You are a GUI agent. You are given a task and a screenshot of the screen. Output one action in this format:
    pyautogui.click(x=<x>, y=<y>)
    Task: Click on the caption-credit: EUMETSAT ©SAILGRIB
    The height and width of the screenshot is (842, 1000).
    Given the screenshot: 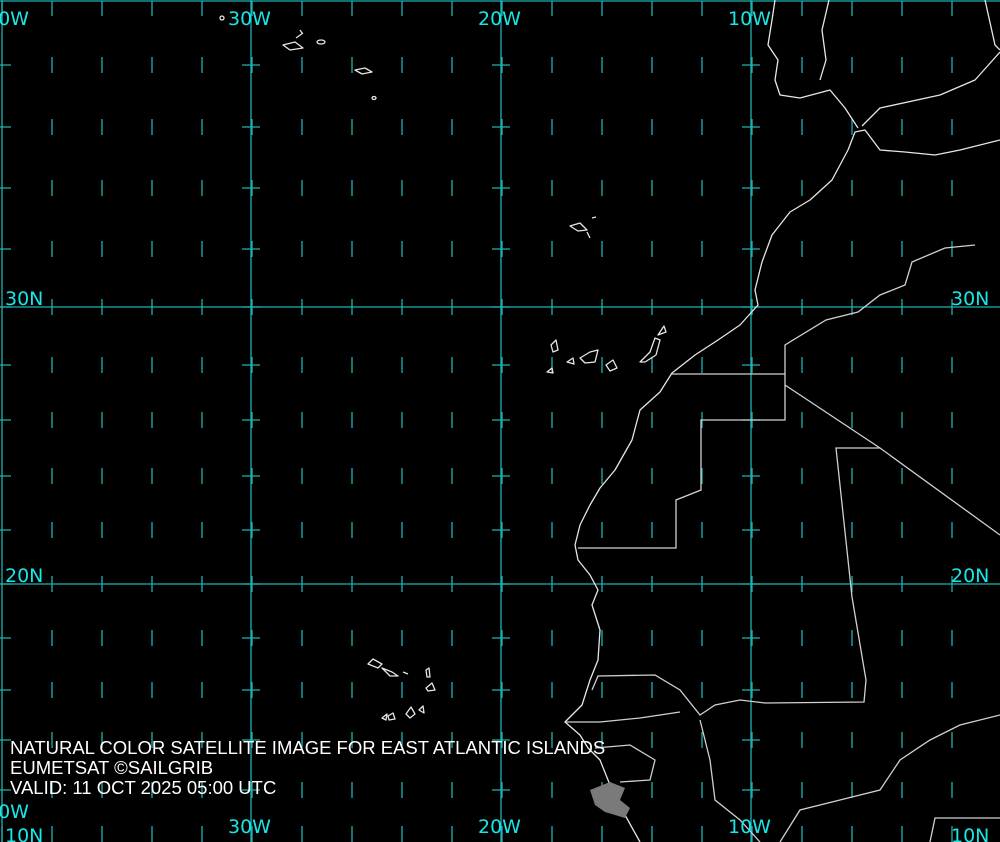 What is the action you would take?
    pyautogui.click(x=112, y=767)
    